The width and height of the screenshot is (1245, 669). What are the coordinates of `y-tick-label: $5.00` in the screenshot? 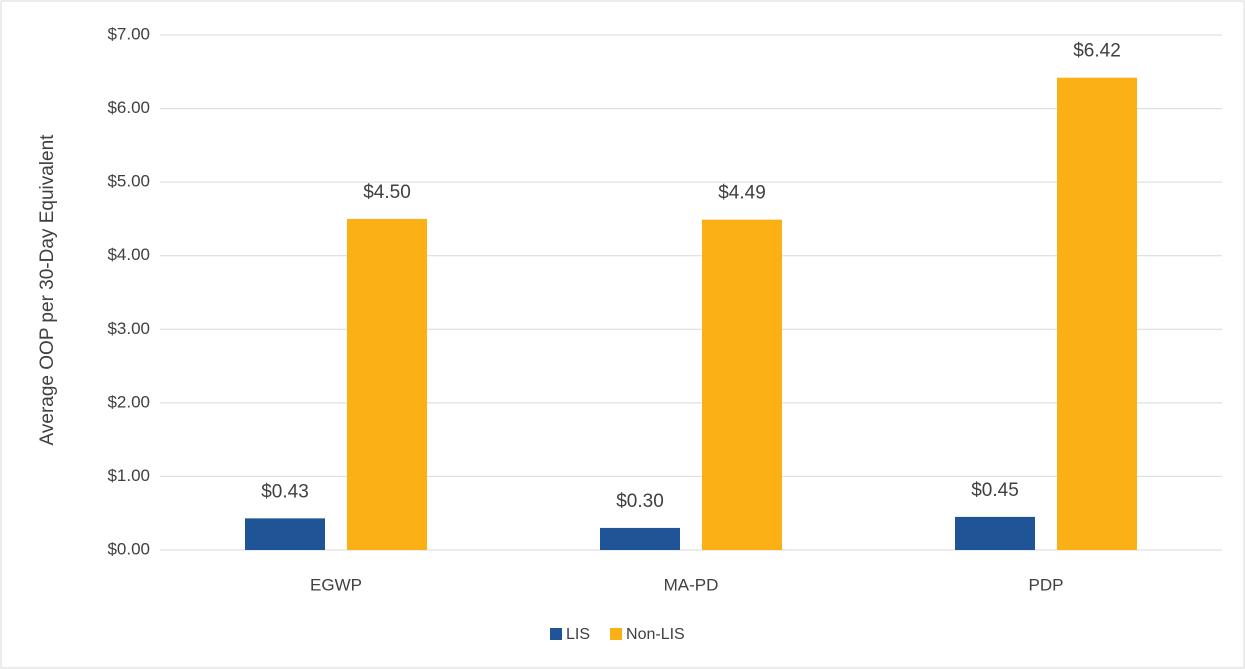 It's located at (128, 181).